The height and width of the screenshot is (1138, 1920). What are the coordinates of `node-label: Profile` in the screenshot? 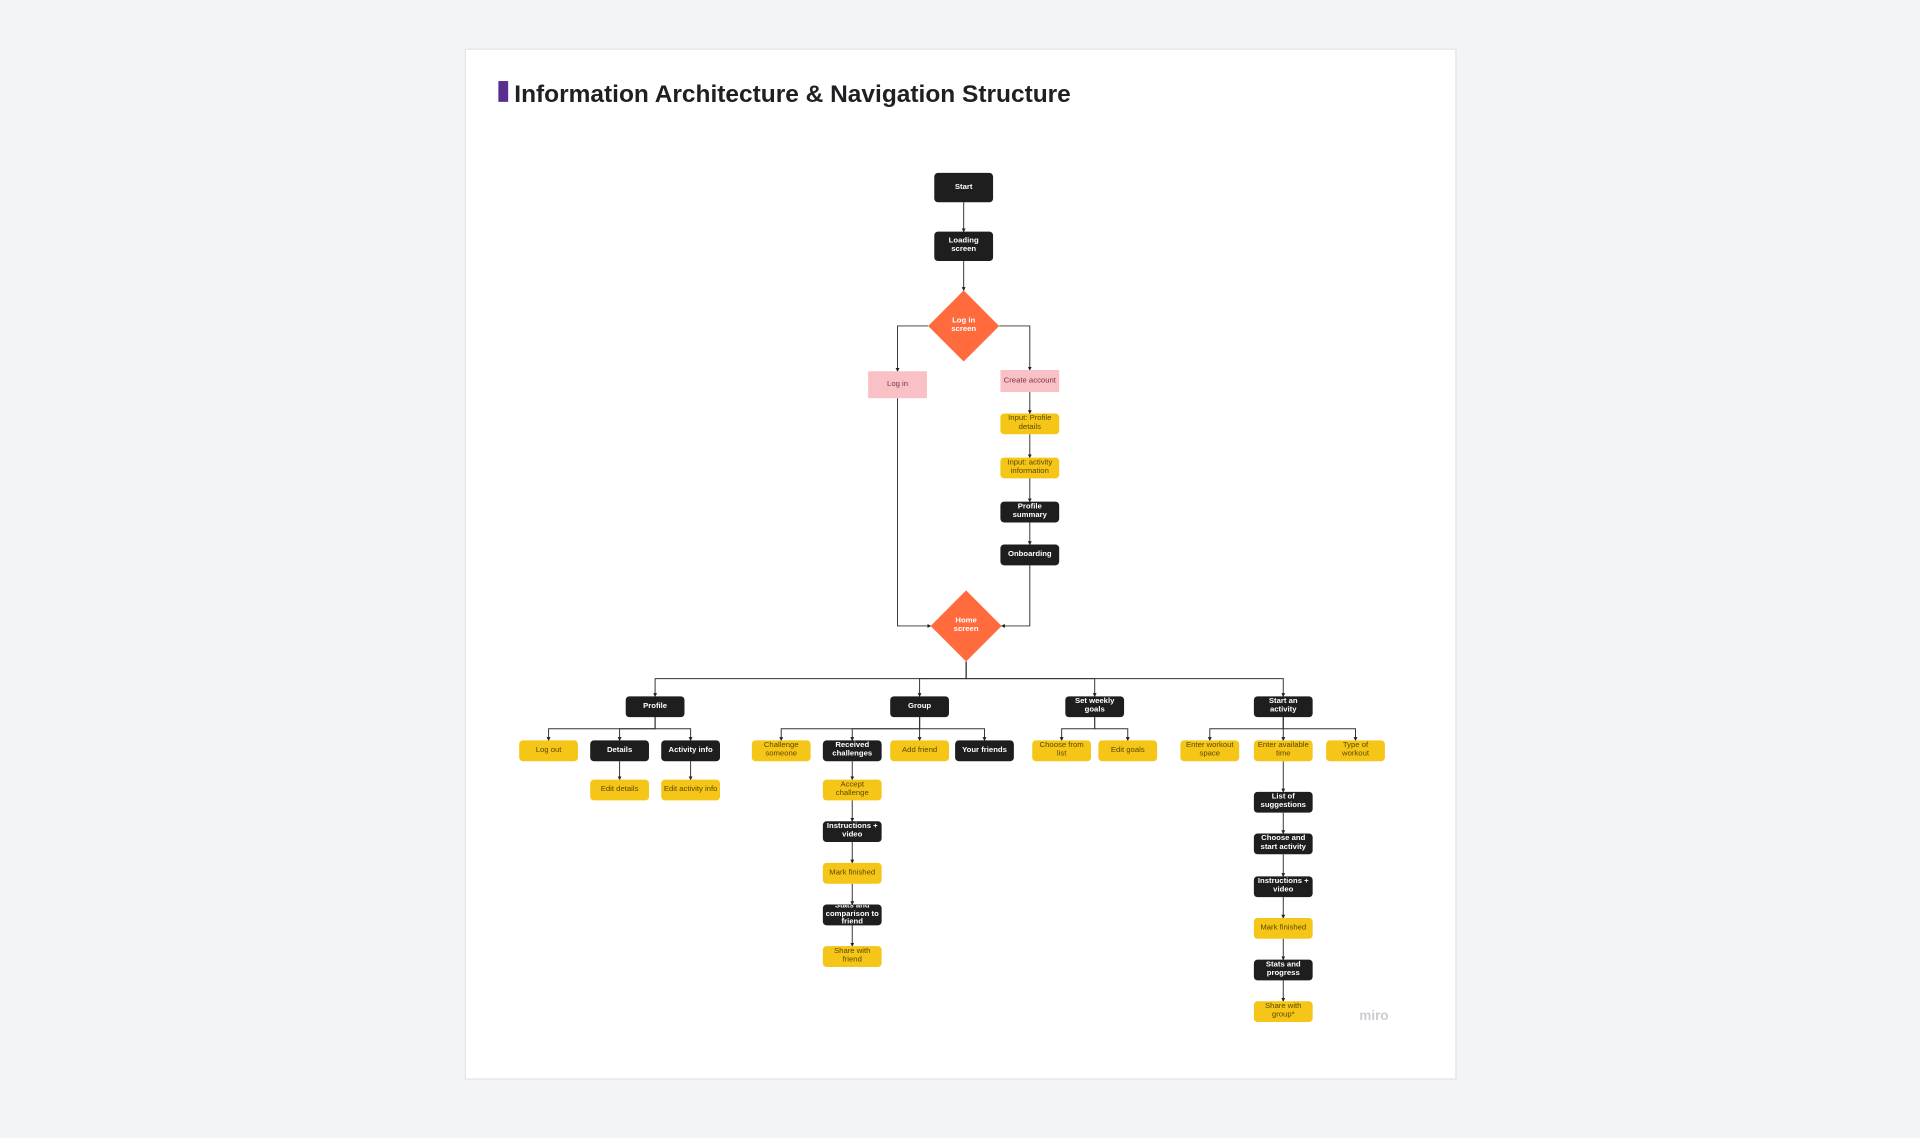 It's located at (655, 706).